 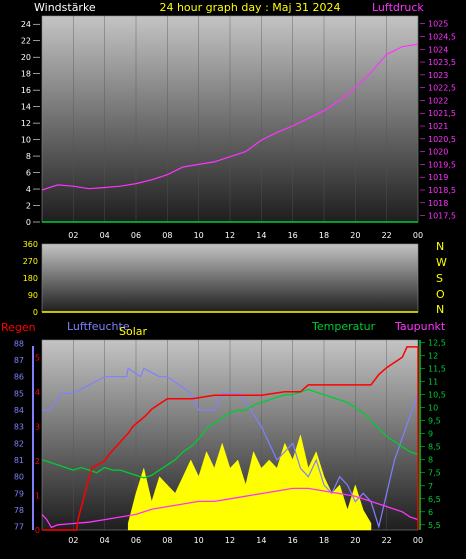 I want to click on taupunkt-label: Taupunkt, so click(x=420, y=326).